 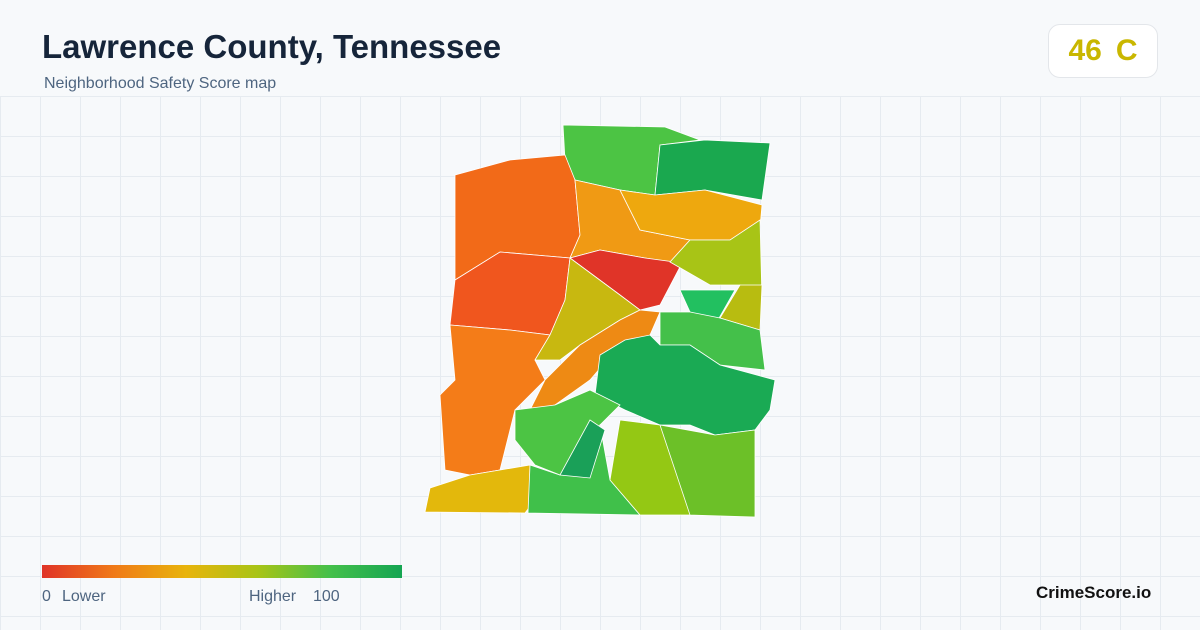 I want to click on legend-min-label: Lower, so click(x=84, y=596).